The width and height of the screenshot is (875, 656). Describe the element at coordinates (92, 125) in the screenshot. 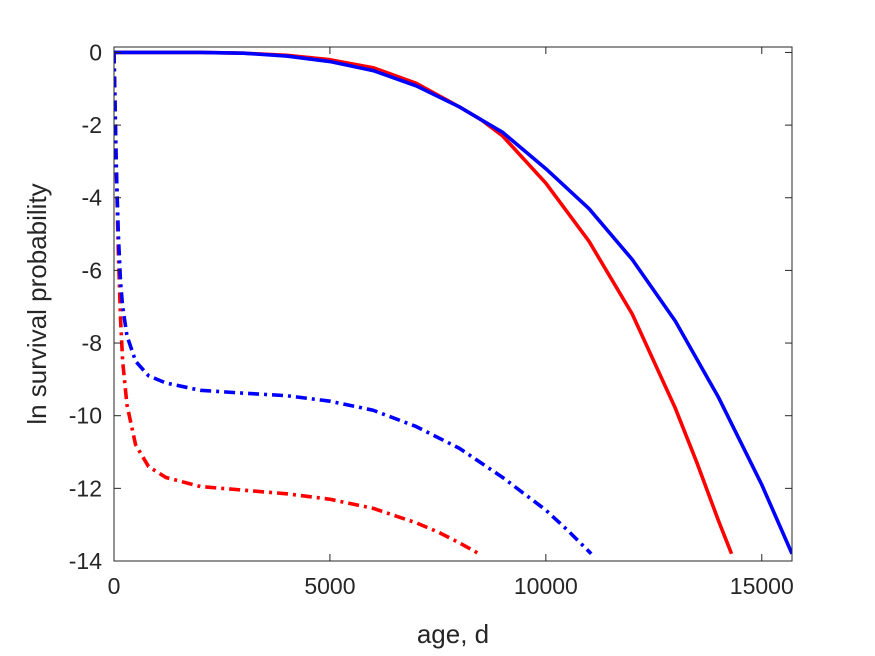

I see `y-tick-label: -2` at that location.